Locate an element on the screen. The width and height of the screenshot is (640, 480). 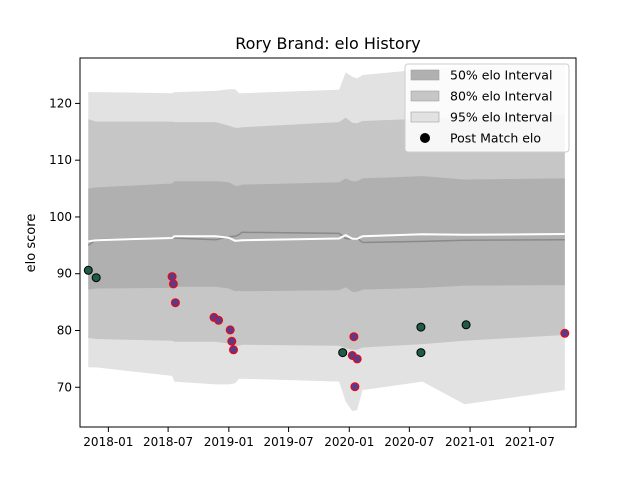
y-tick-label: 110 is located at coordinates (60, 160).